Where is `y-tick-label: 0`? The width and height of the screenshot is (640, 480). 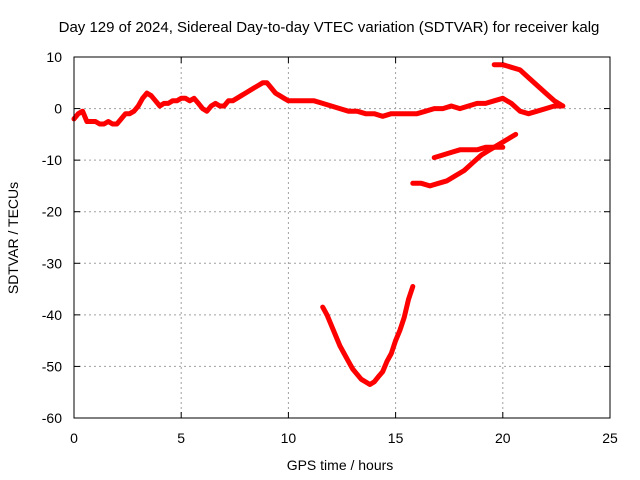 y-tick-label: 0 is located at coordinates (58, 109).